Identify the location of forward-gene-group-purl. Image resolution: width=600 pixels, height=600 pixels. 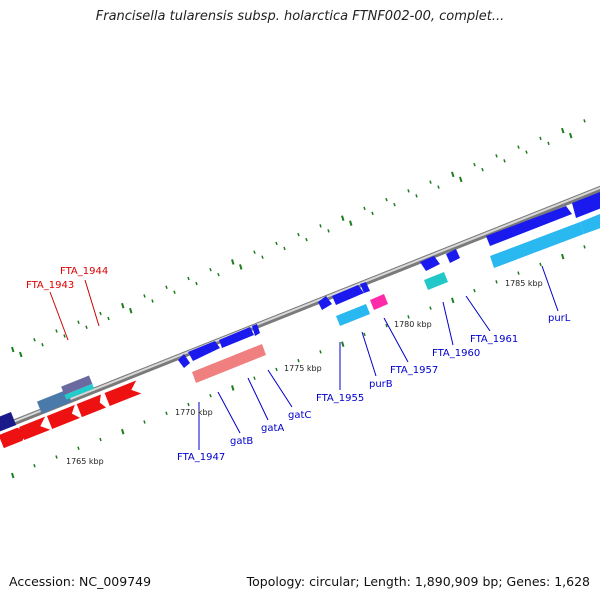
(543, 228).